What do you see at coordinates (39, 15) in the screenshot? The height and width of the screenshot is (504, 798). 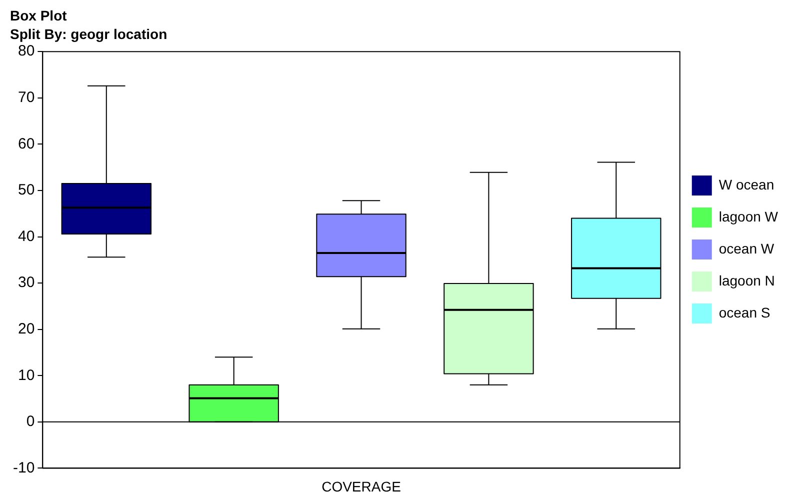 I see `chart-title: Box Plot` at bounding box center [39, 15].